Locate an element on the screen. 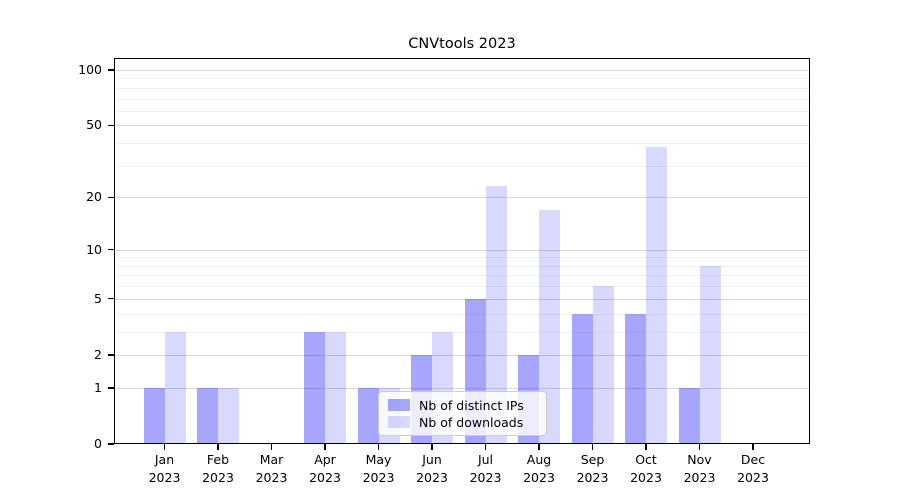  y-tick-label: 0 is located at coordinates (98, 443).